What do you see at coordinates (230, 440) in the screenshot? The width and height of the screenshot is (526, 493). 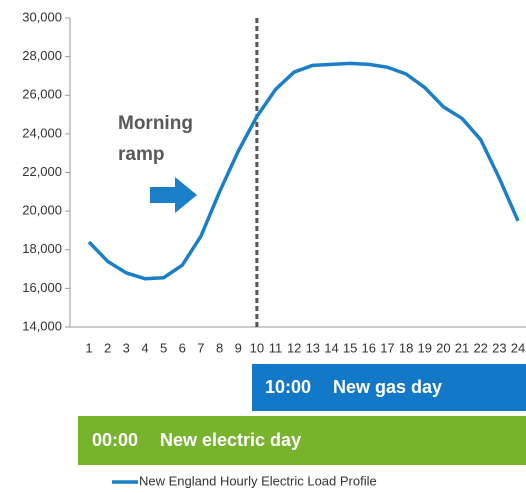 I see `electric-day-label: New electric day` at bounding box center [230, 440].